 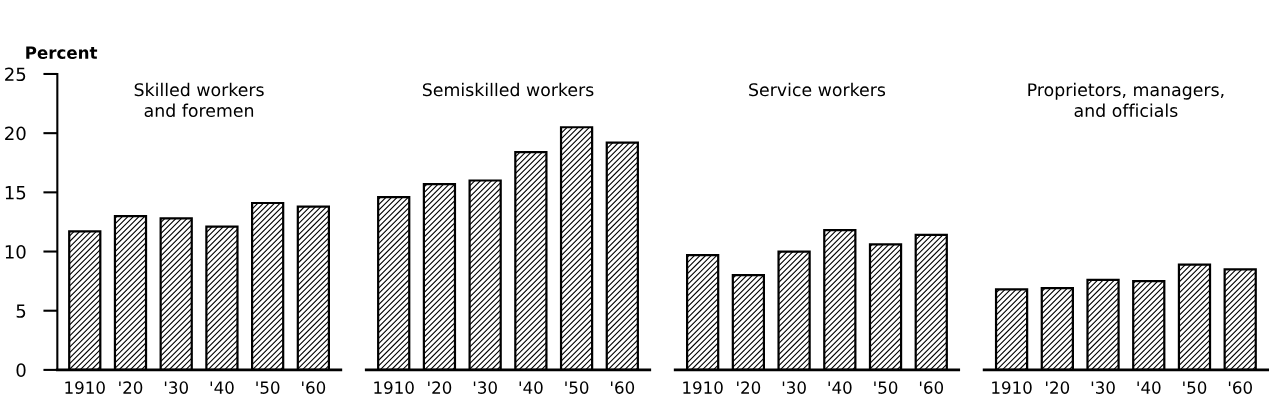 What do you see at coordinates (62, 52) in the screenshot?
I see `y-axis-title: Percent` at bounding box center [62, 52].